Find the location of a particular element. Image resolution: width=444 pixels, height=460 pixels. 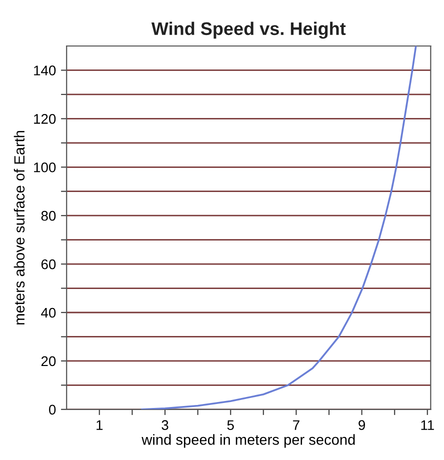

x-tick-label: 7 is located at coordinates (296, 425).